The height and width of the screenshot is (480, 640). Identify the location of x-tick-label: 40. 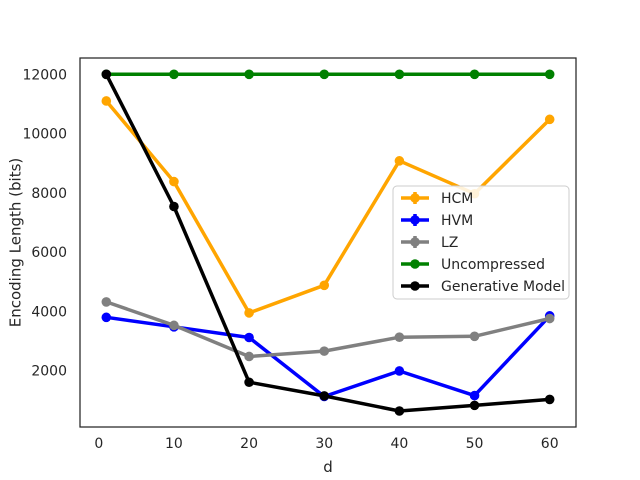
(399, 444).